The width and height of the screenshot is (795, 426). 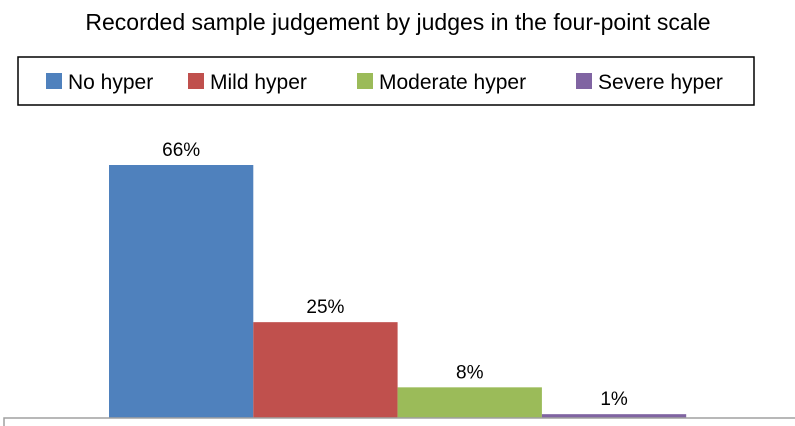 I want to click on legend-box, so click(x=386, y=81).